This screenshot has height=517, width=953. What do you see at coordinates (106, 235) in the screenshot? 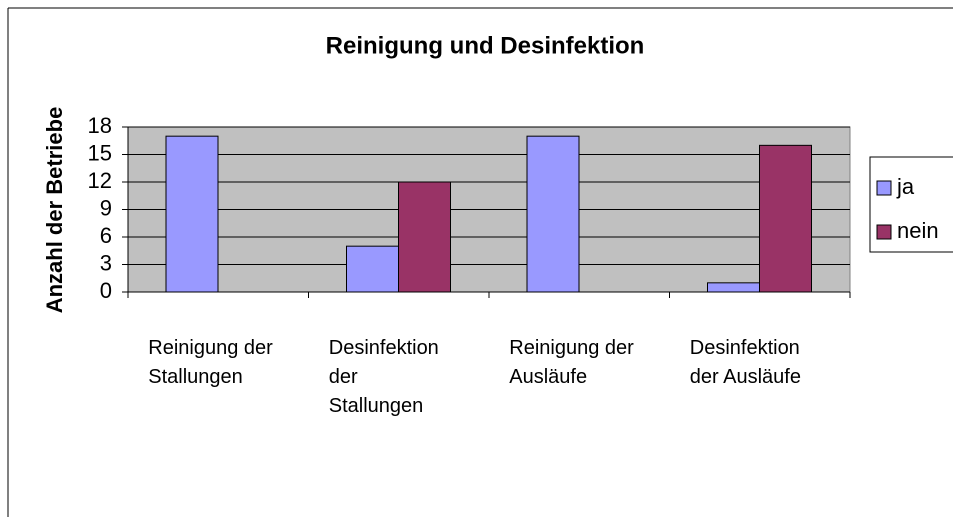
I see `y-tick-label: 6` at bounding box center [106, 235].